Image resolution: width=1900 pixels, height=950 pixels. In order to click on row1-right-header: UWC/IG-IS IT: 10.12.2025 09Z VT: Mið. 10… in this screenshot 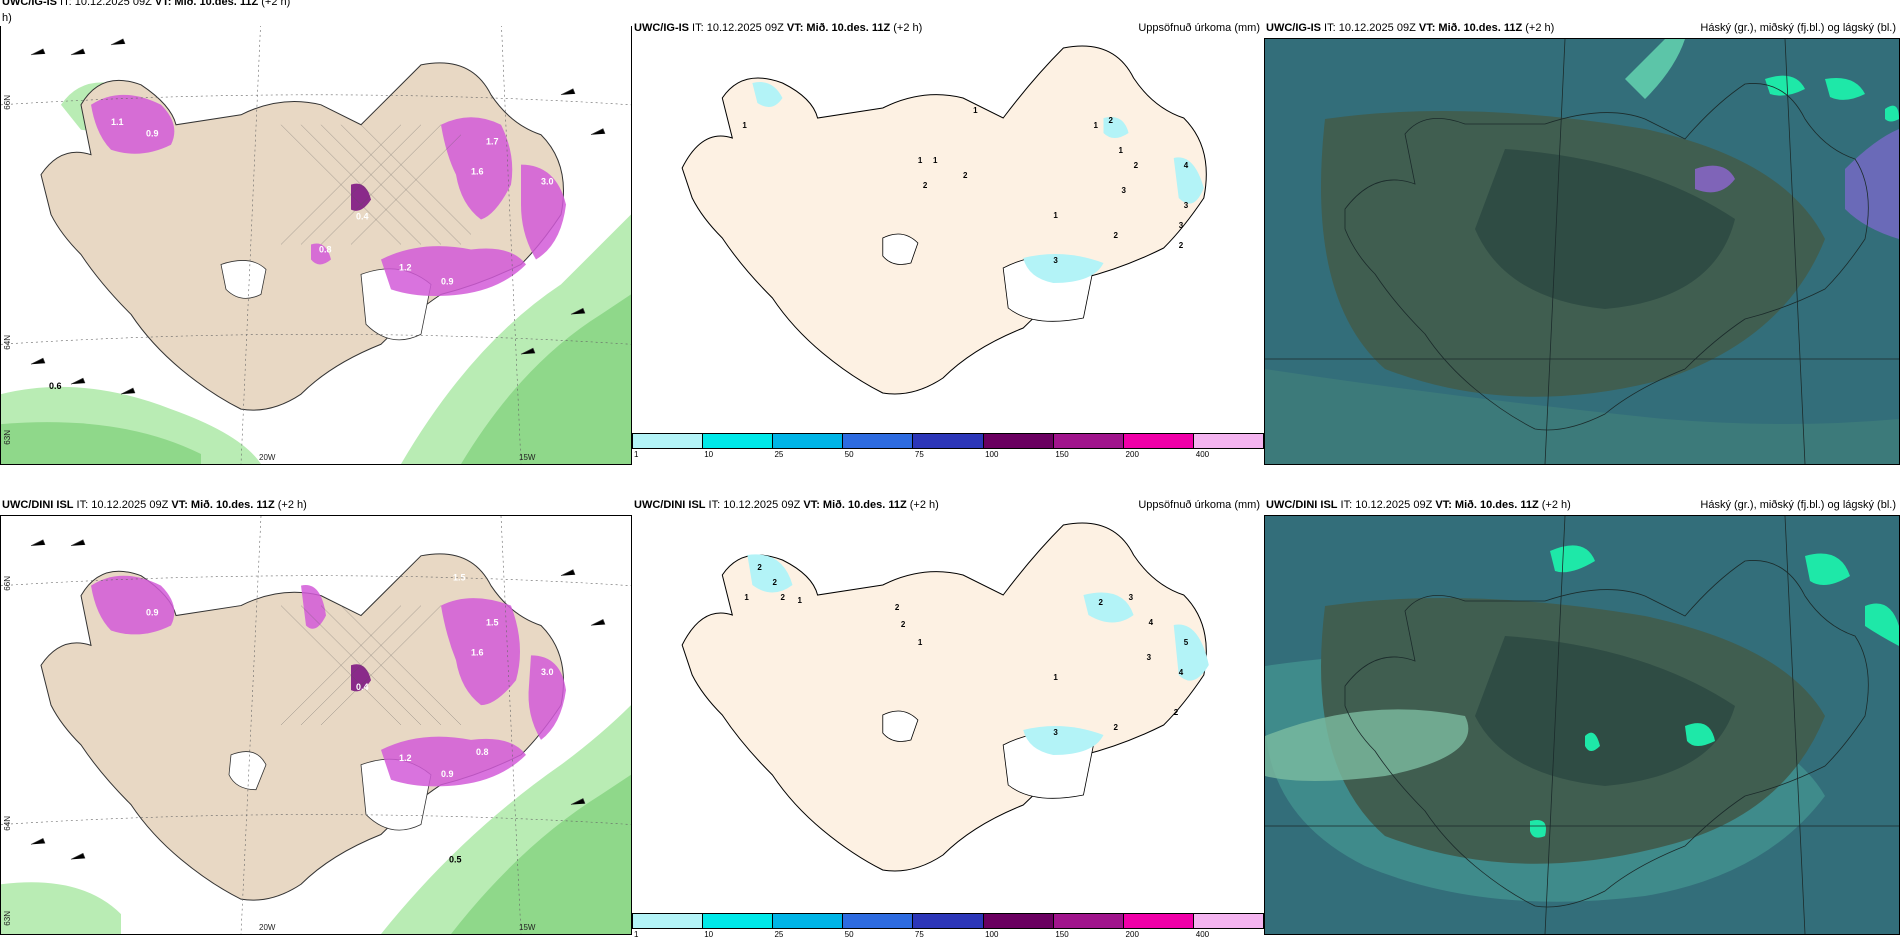, I will do `click(1582, 28)`.